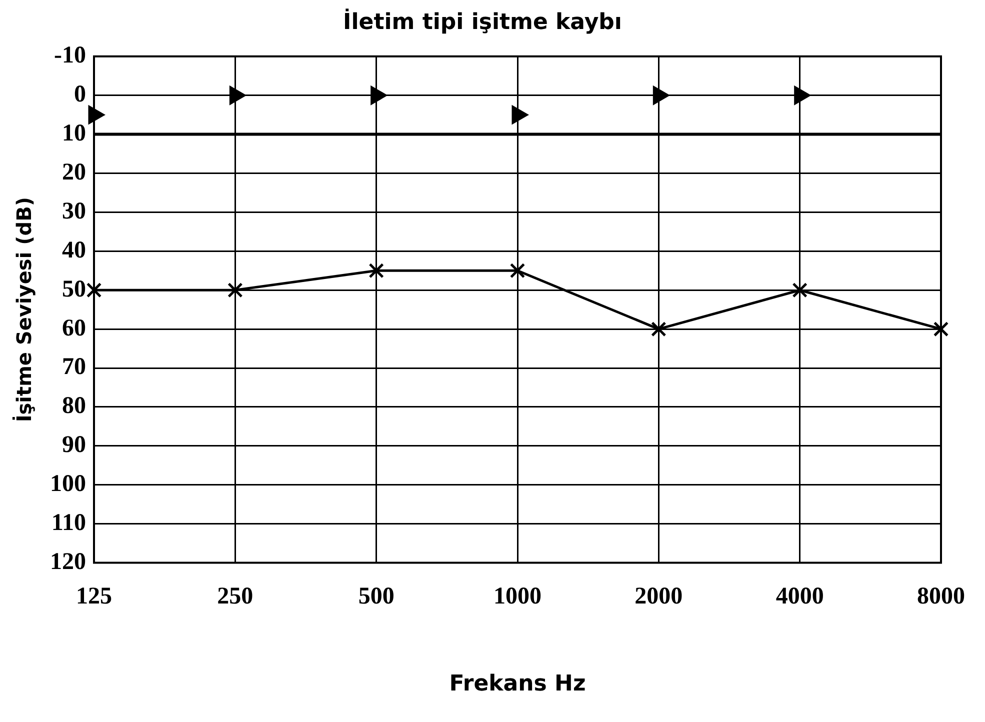 Image resolution: width=985 pixels, height=722 pixels. What do you see at coordinates (74, 328) in the screenshot?
I see `y-tick-label: 60` at bounding box center [74, 328].